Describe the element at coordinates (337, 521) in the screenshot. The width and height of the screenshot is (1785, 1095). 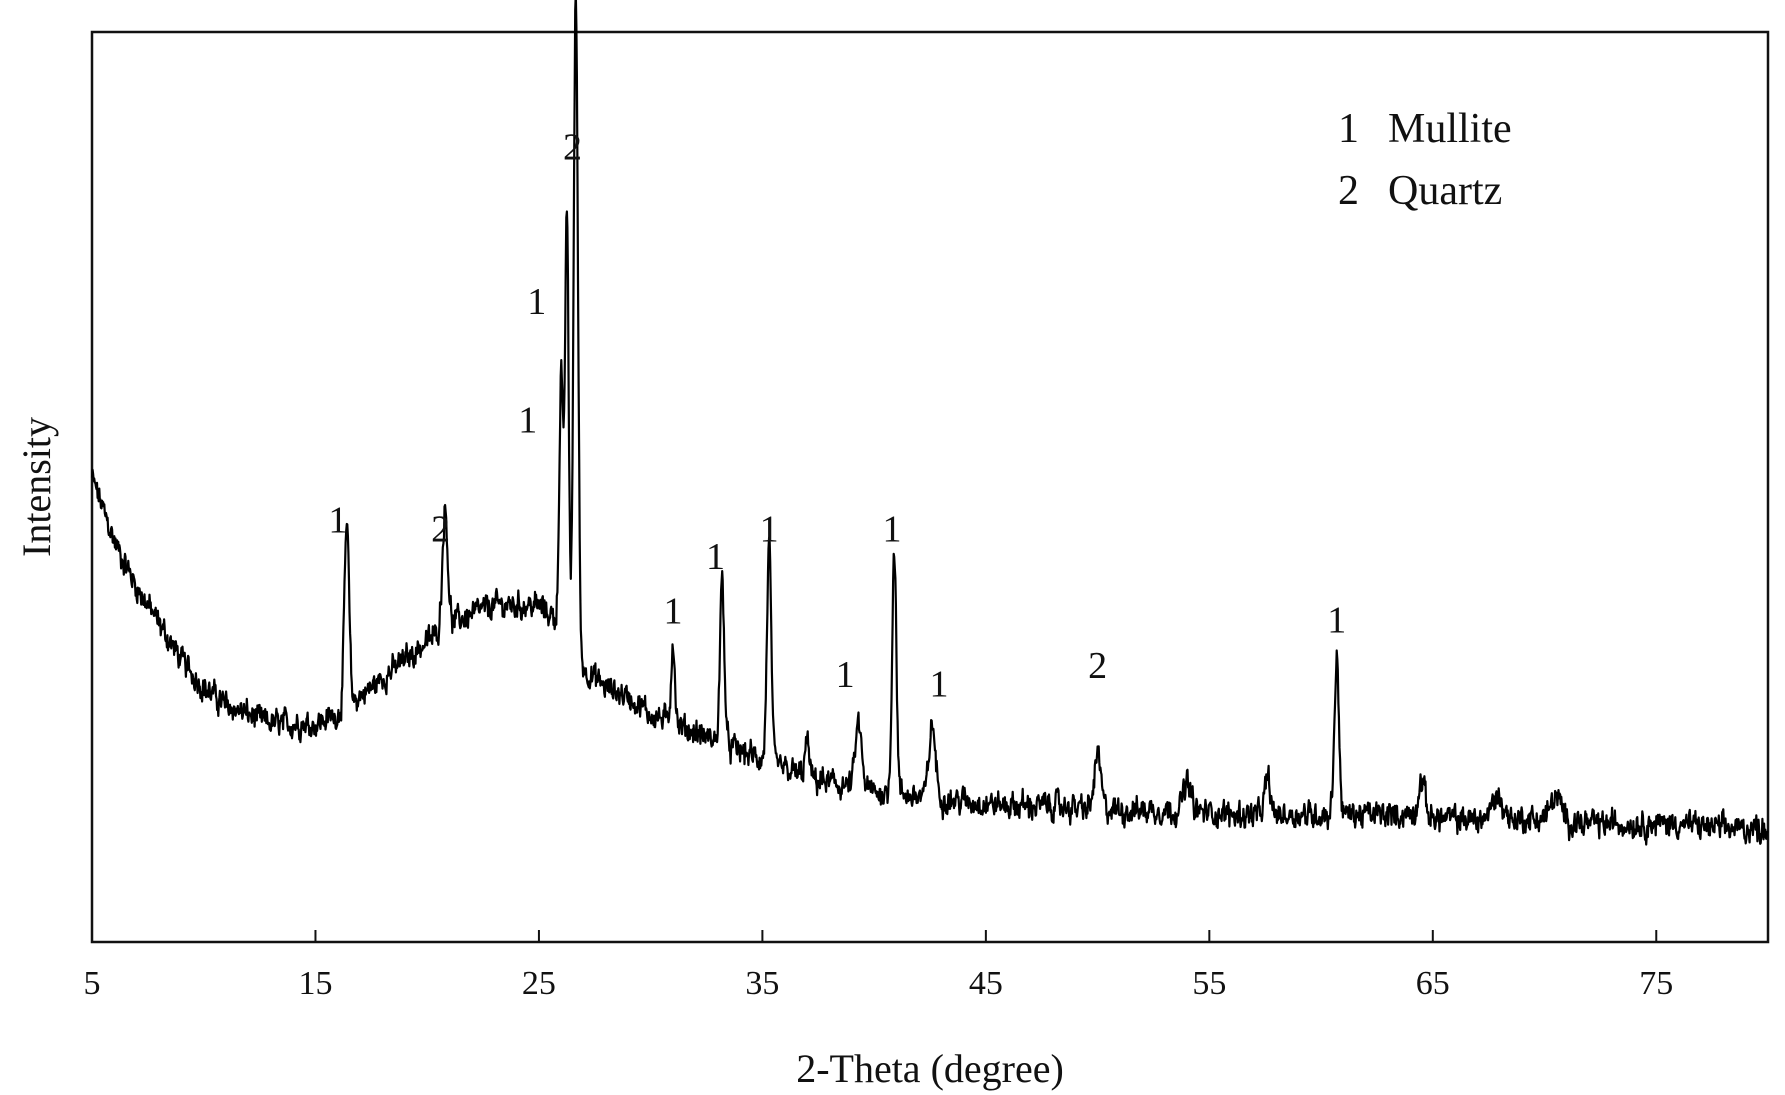
I see `peak-label-0: 1` at that location.